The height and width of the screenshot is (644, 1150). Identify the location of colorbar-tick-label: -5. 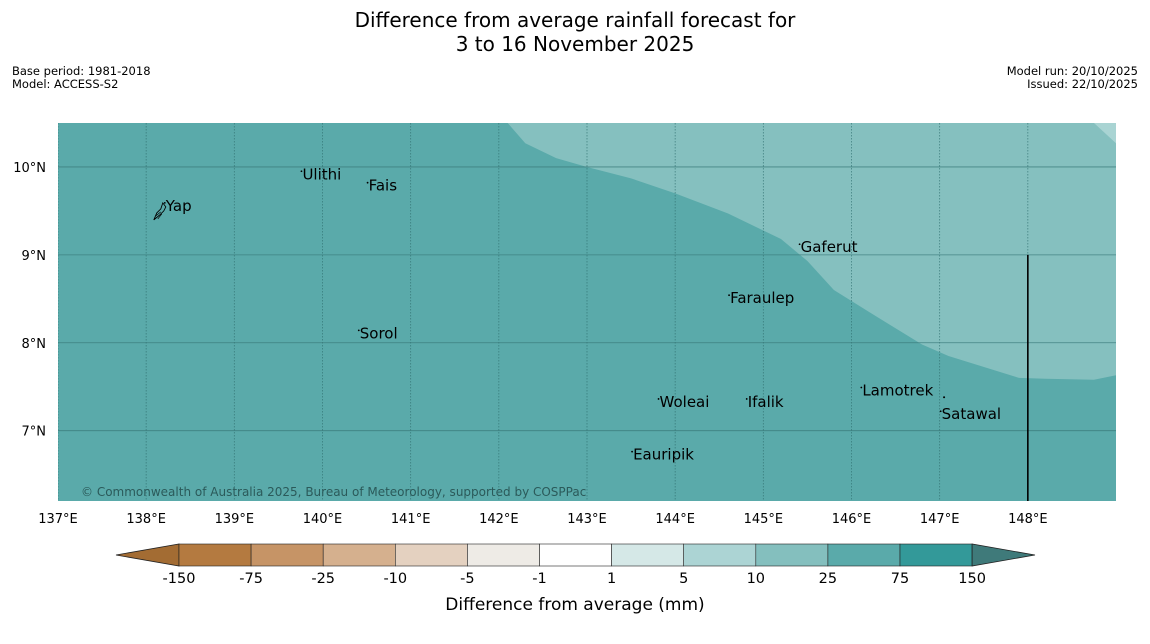
(467, 579).